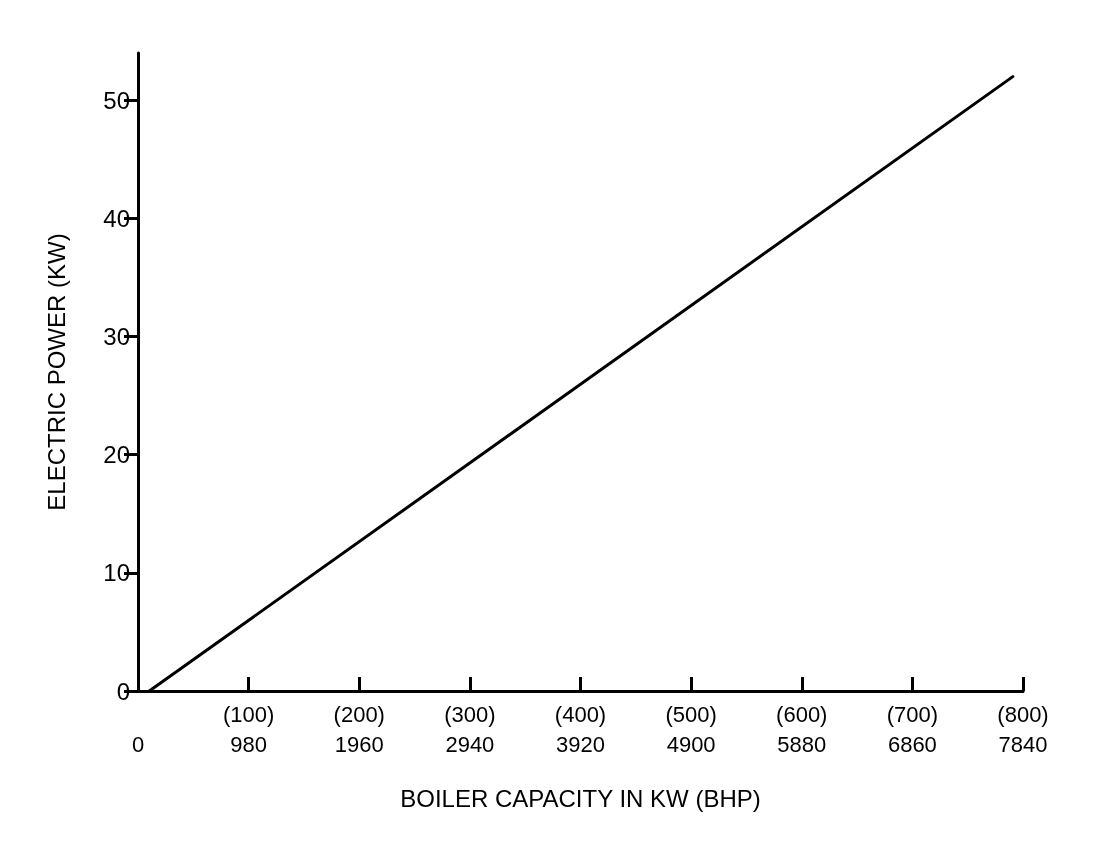  Describe the element at coordinates (802, 714) in the screenshot. I see `x2-tick-label: (600)` at that location.